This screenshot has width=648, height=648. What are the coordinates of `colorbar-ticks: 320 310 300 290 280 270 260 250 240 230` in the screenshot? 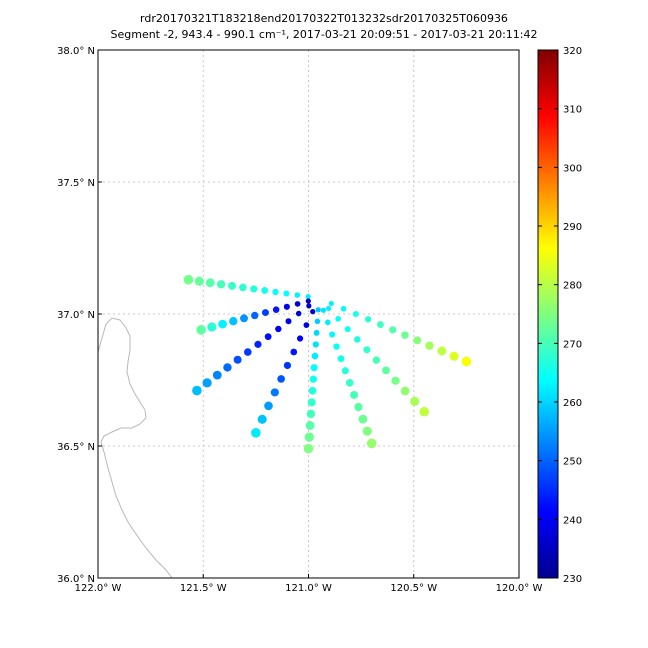 It's located at (560, 315).